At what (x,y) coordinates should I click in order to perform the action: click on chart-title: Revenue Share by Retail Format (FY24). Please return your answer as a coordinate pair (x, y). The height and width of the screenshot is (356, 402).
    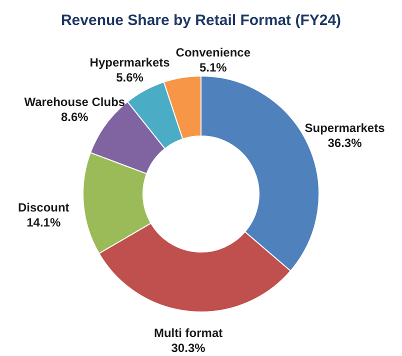
    Looking at the image, I should click on (201, 20).